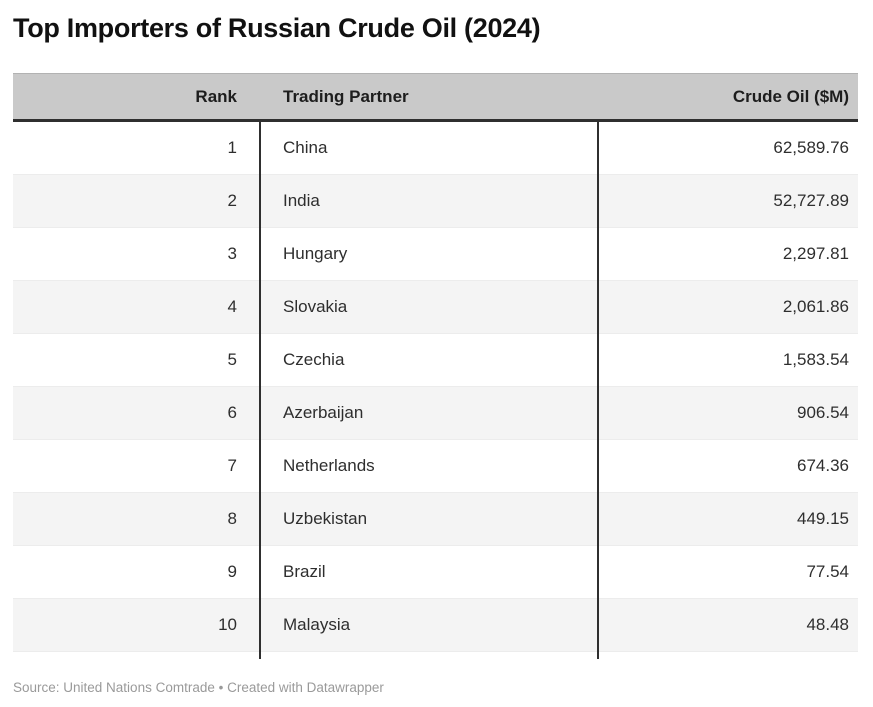 This screenshot has height=707, width=873. Describe the element at coordinates (598, 391) in the screenshot. I see `column-divider-partner-value` at that location.